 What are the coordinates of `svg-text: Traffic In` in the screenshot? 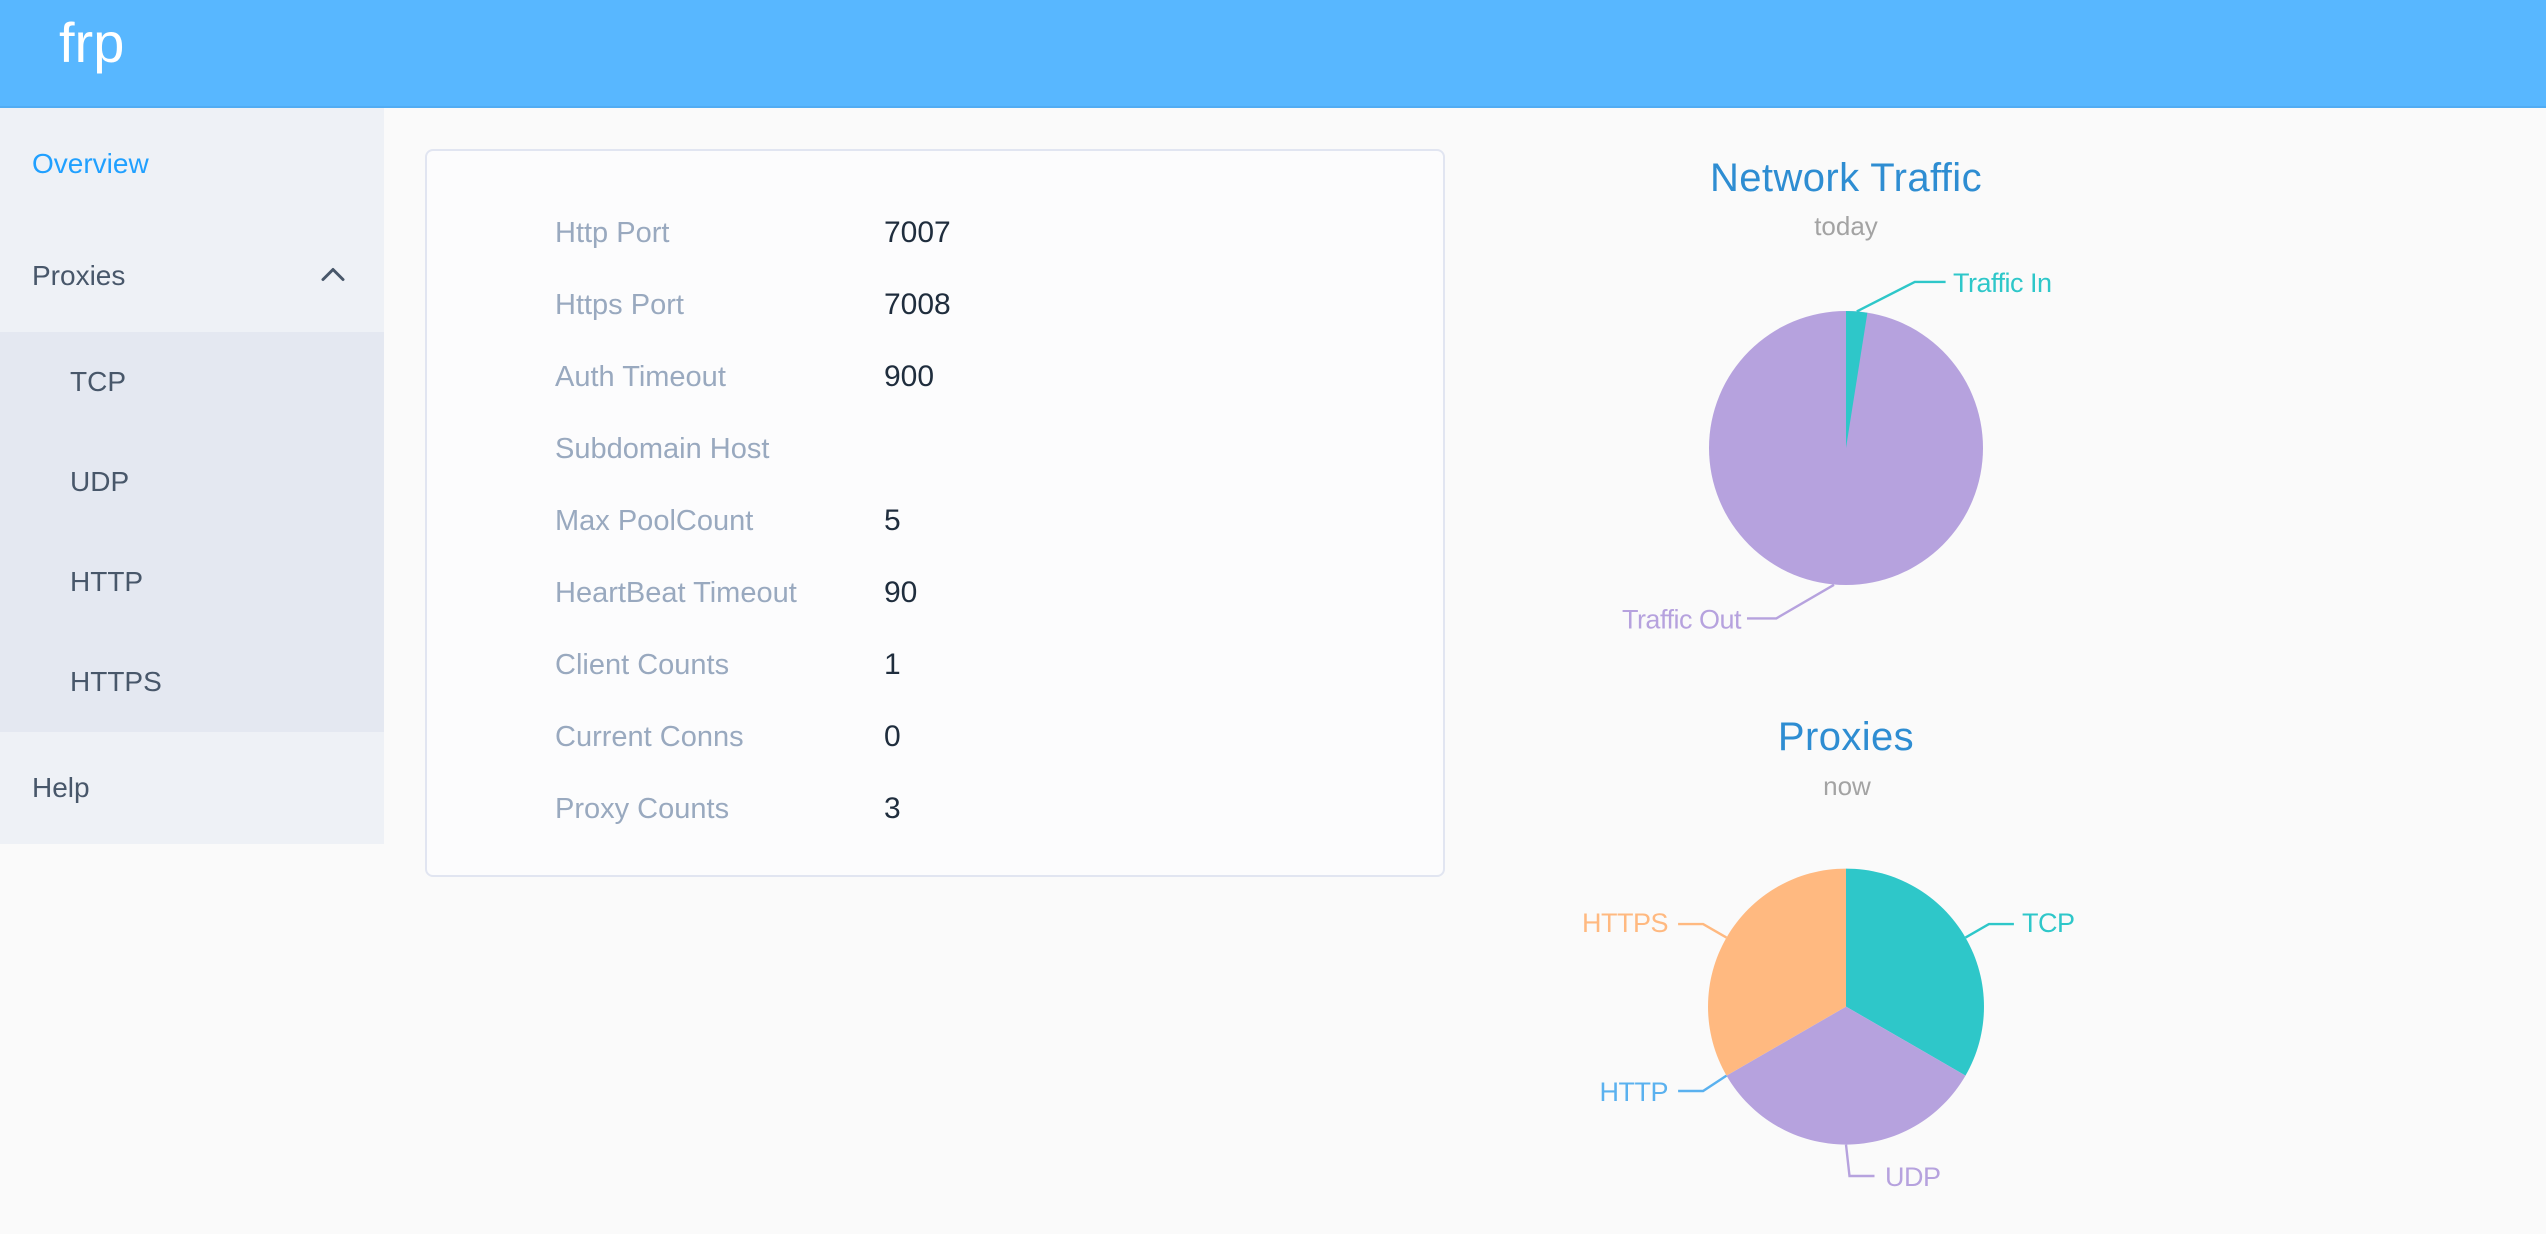 It's located at (2002, 283).